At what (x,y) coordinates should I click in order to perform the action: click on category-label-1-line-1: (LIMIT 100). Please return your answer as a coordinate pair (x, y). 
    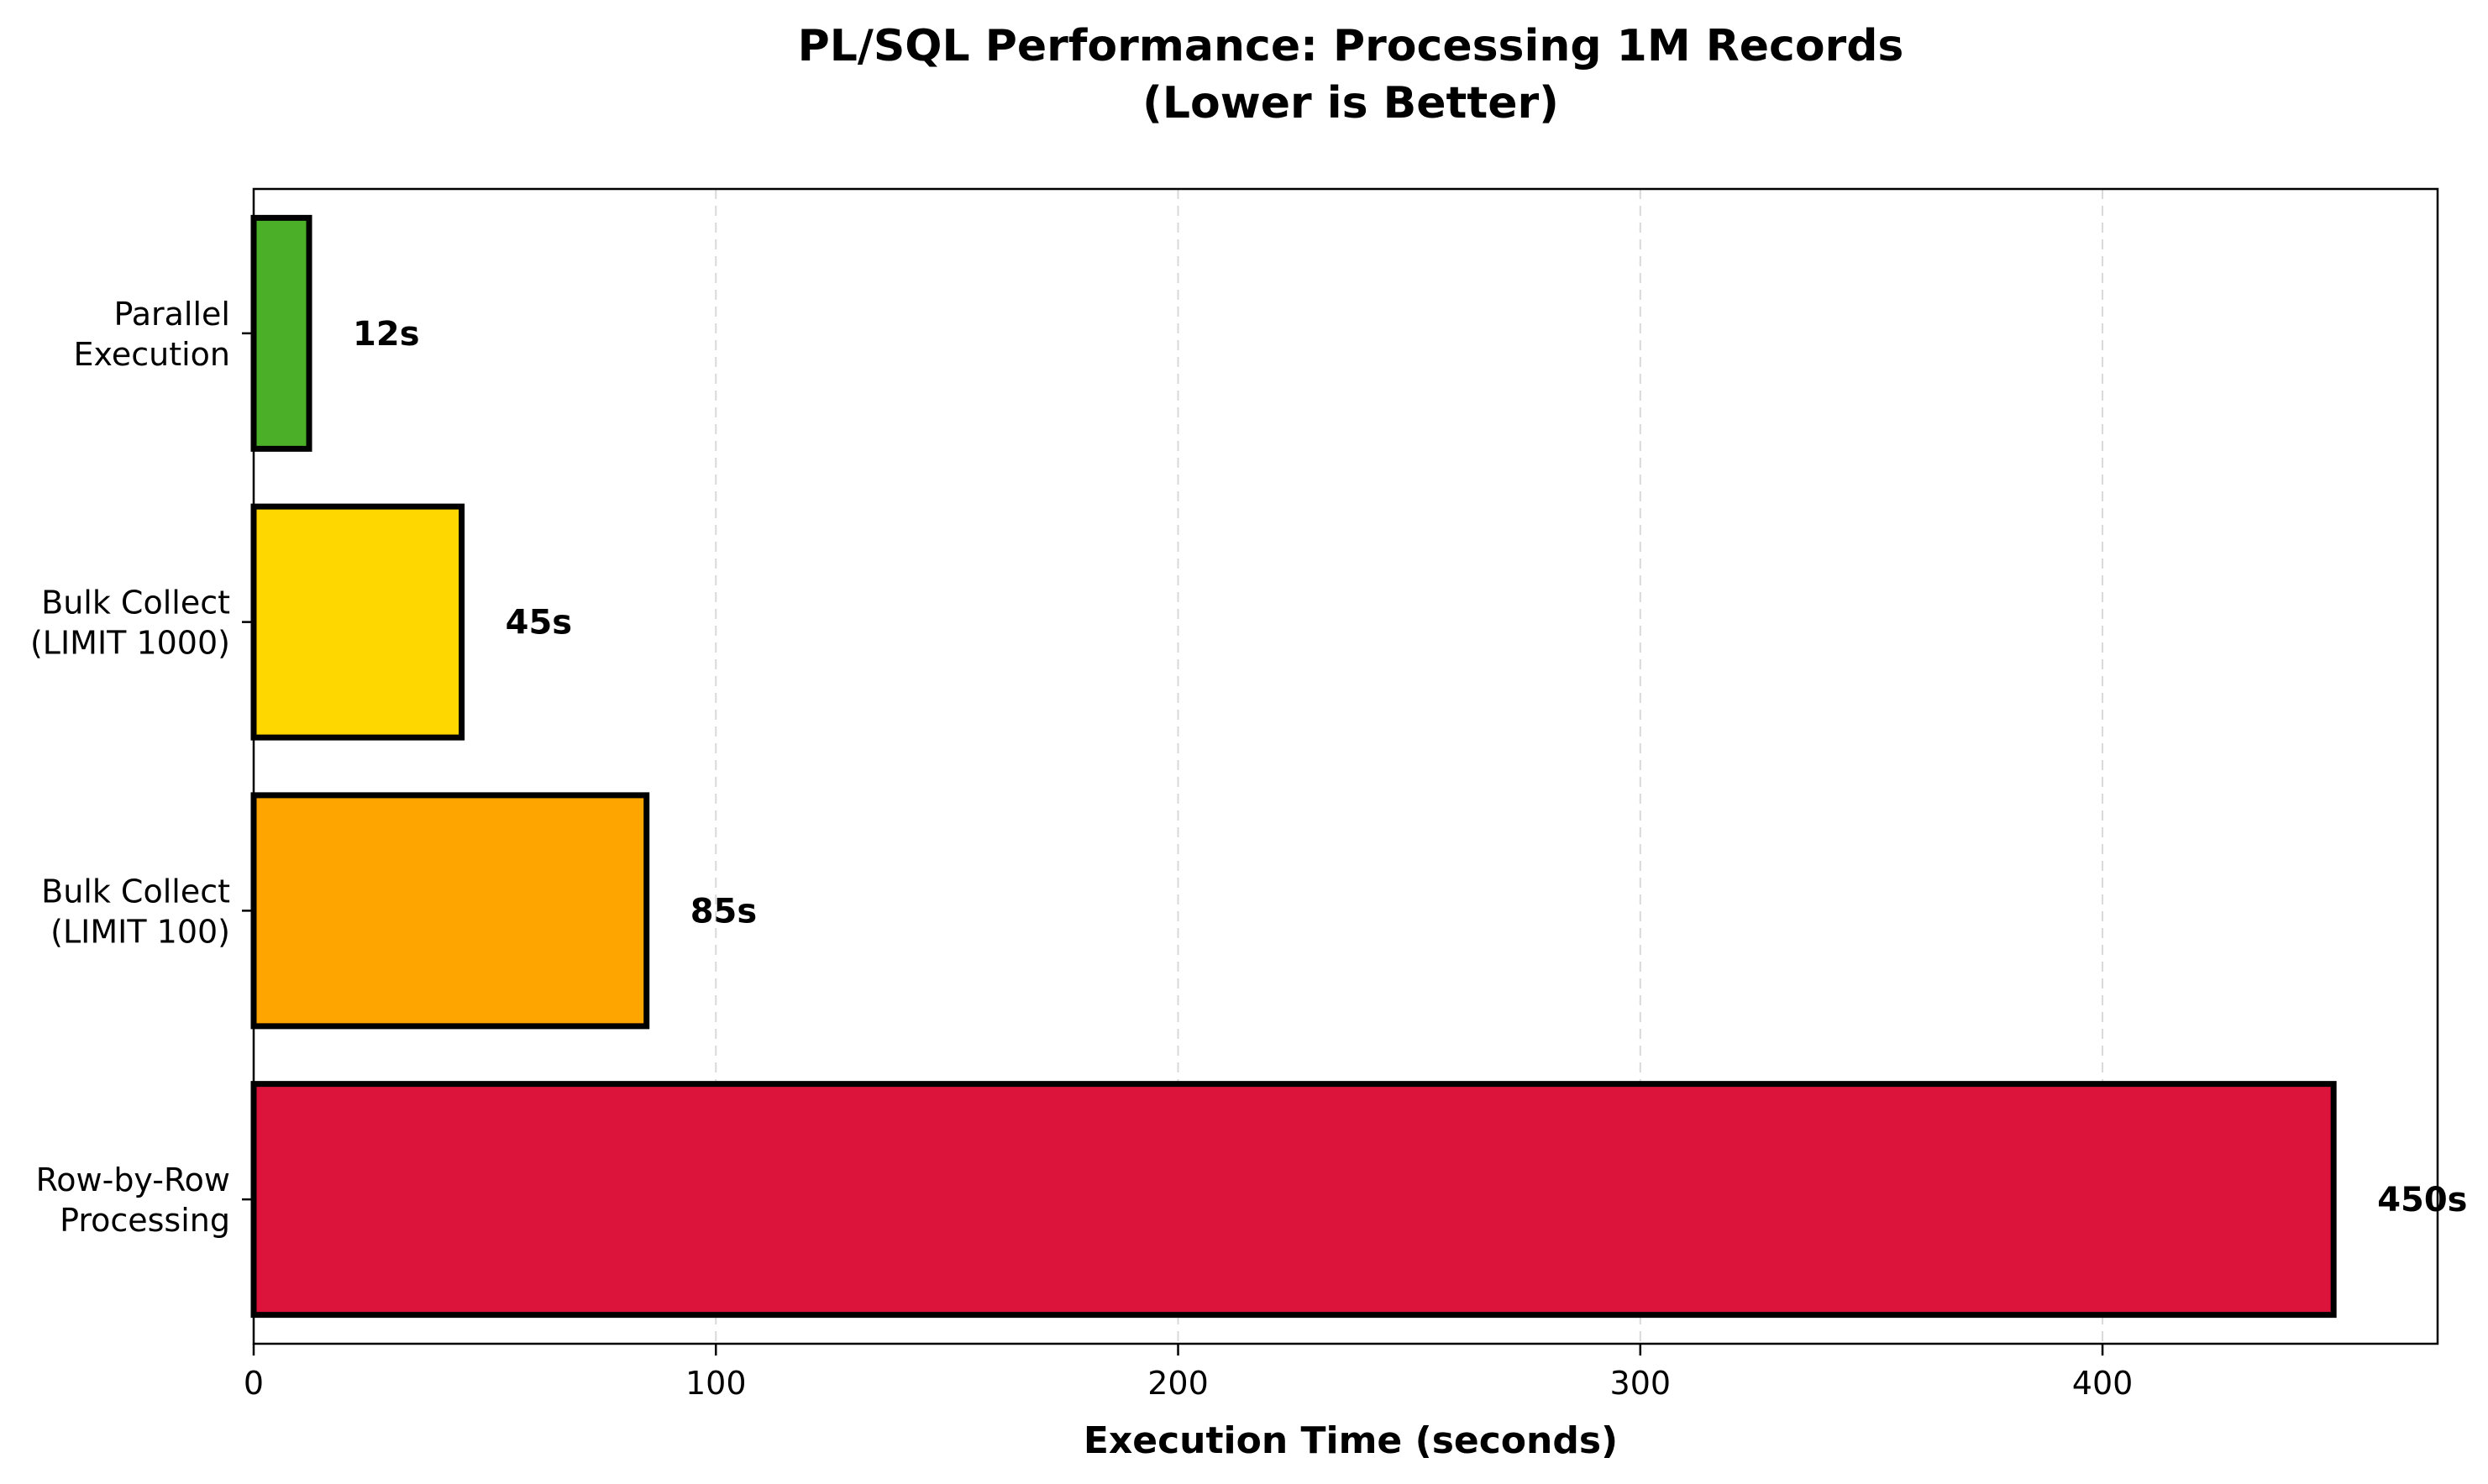
    Looking at the image, I should click on (140, 932).